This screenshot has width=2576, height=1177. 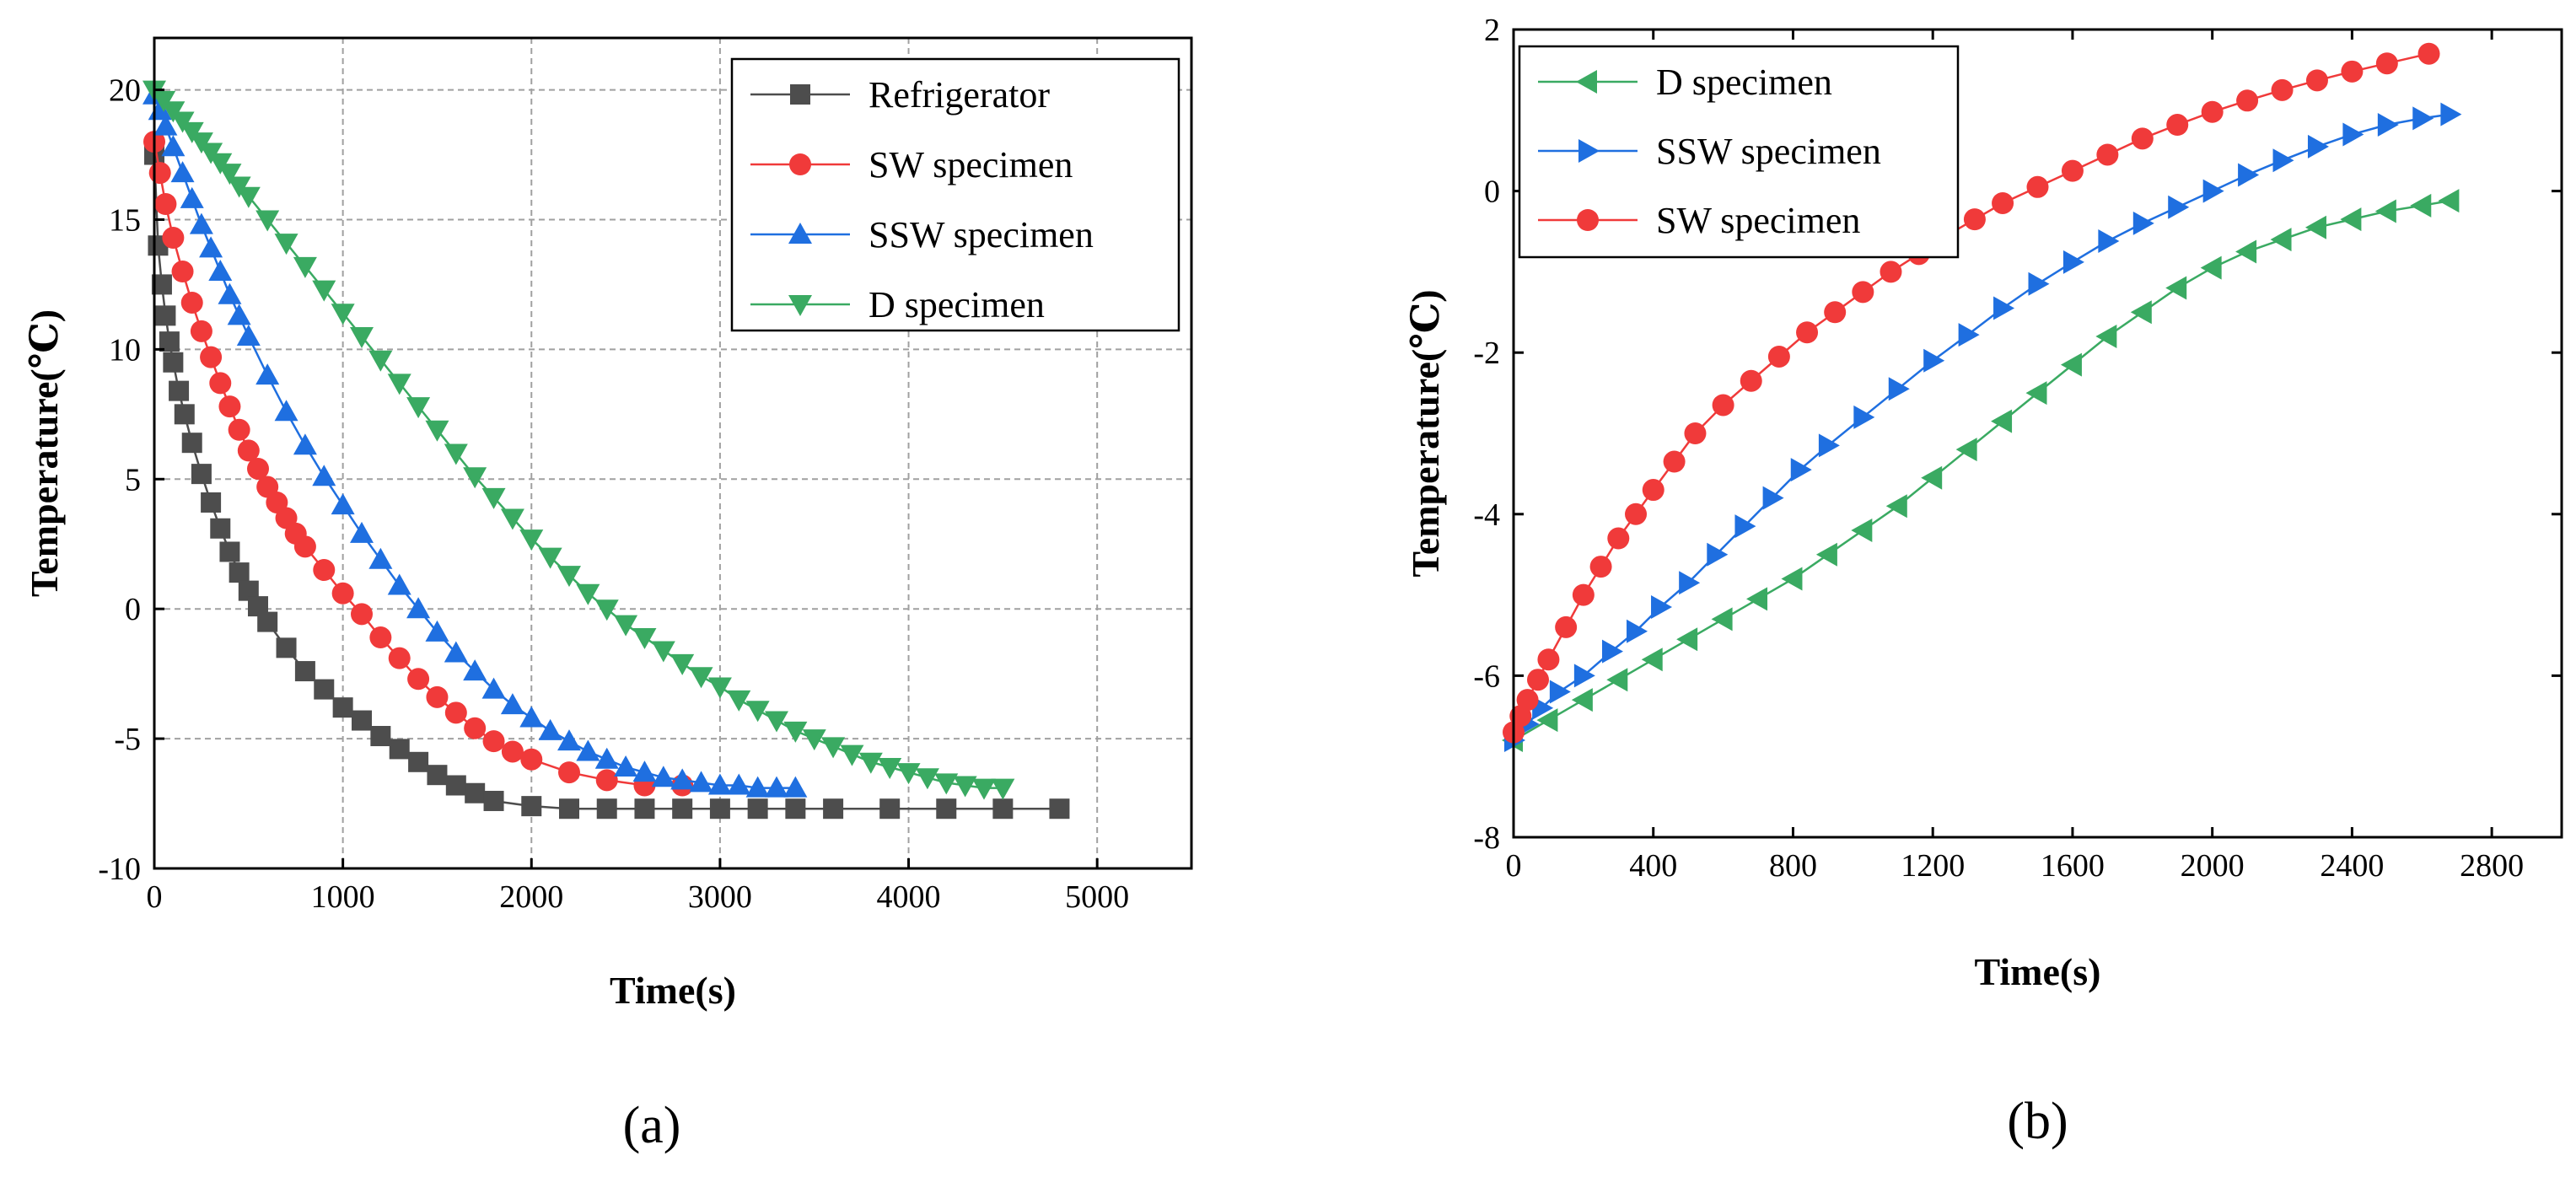 I want to click on y-tick-label: 20, so click(x=125, y=91).